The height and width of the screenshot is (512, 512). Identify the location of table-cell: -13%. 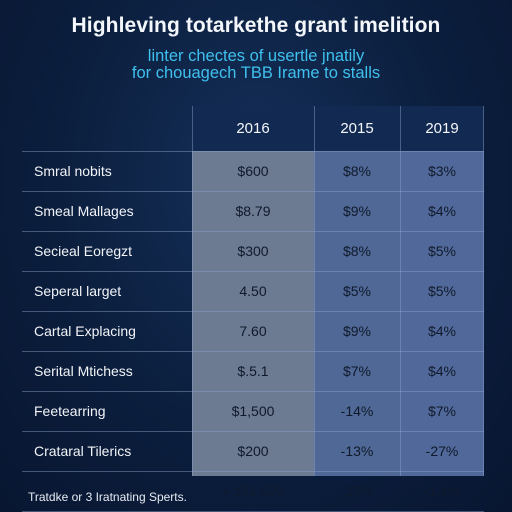
(357, 451).